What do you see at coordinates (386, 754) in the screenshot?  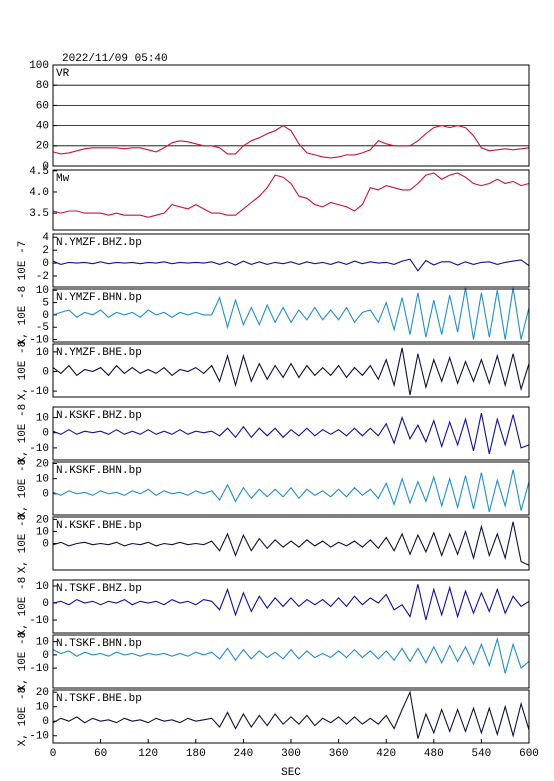 I see `x-tick-label: 420` at bounding box center [386, 754].